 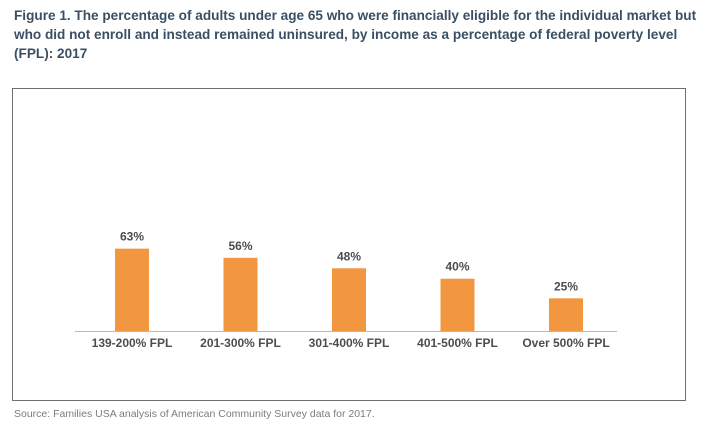 What do you see at coordinates (457, 267) in the screenshot?
I see `data-label: 40%` at bounding box center [457, 267].